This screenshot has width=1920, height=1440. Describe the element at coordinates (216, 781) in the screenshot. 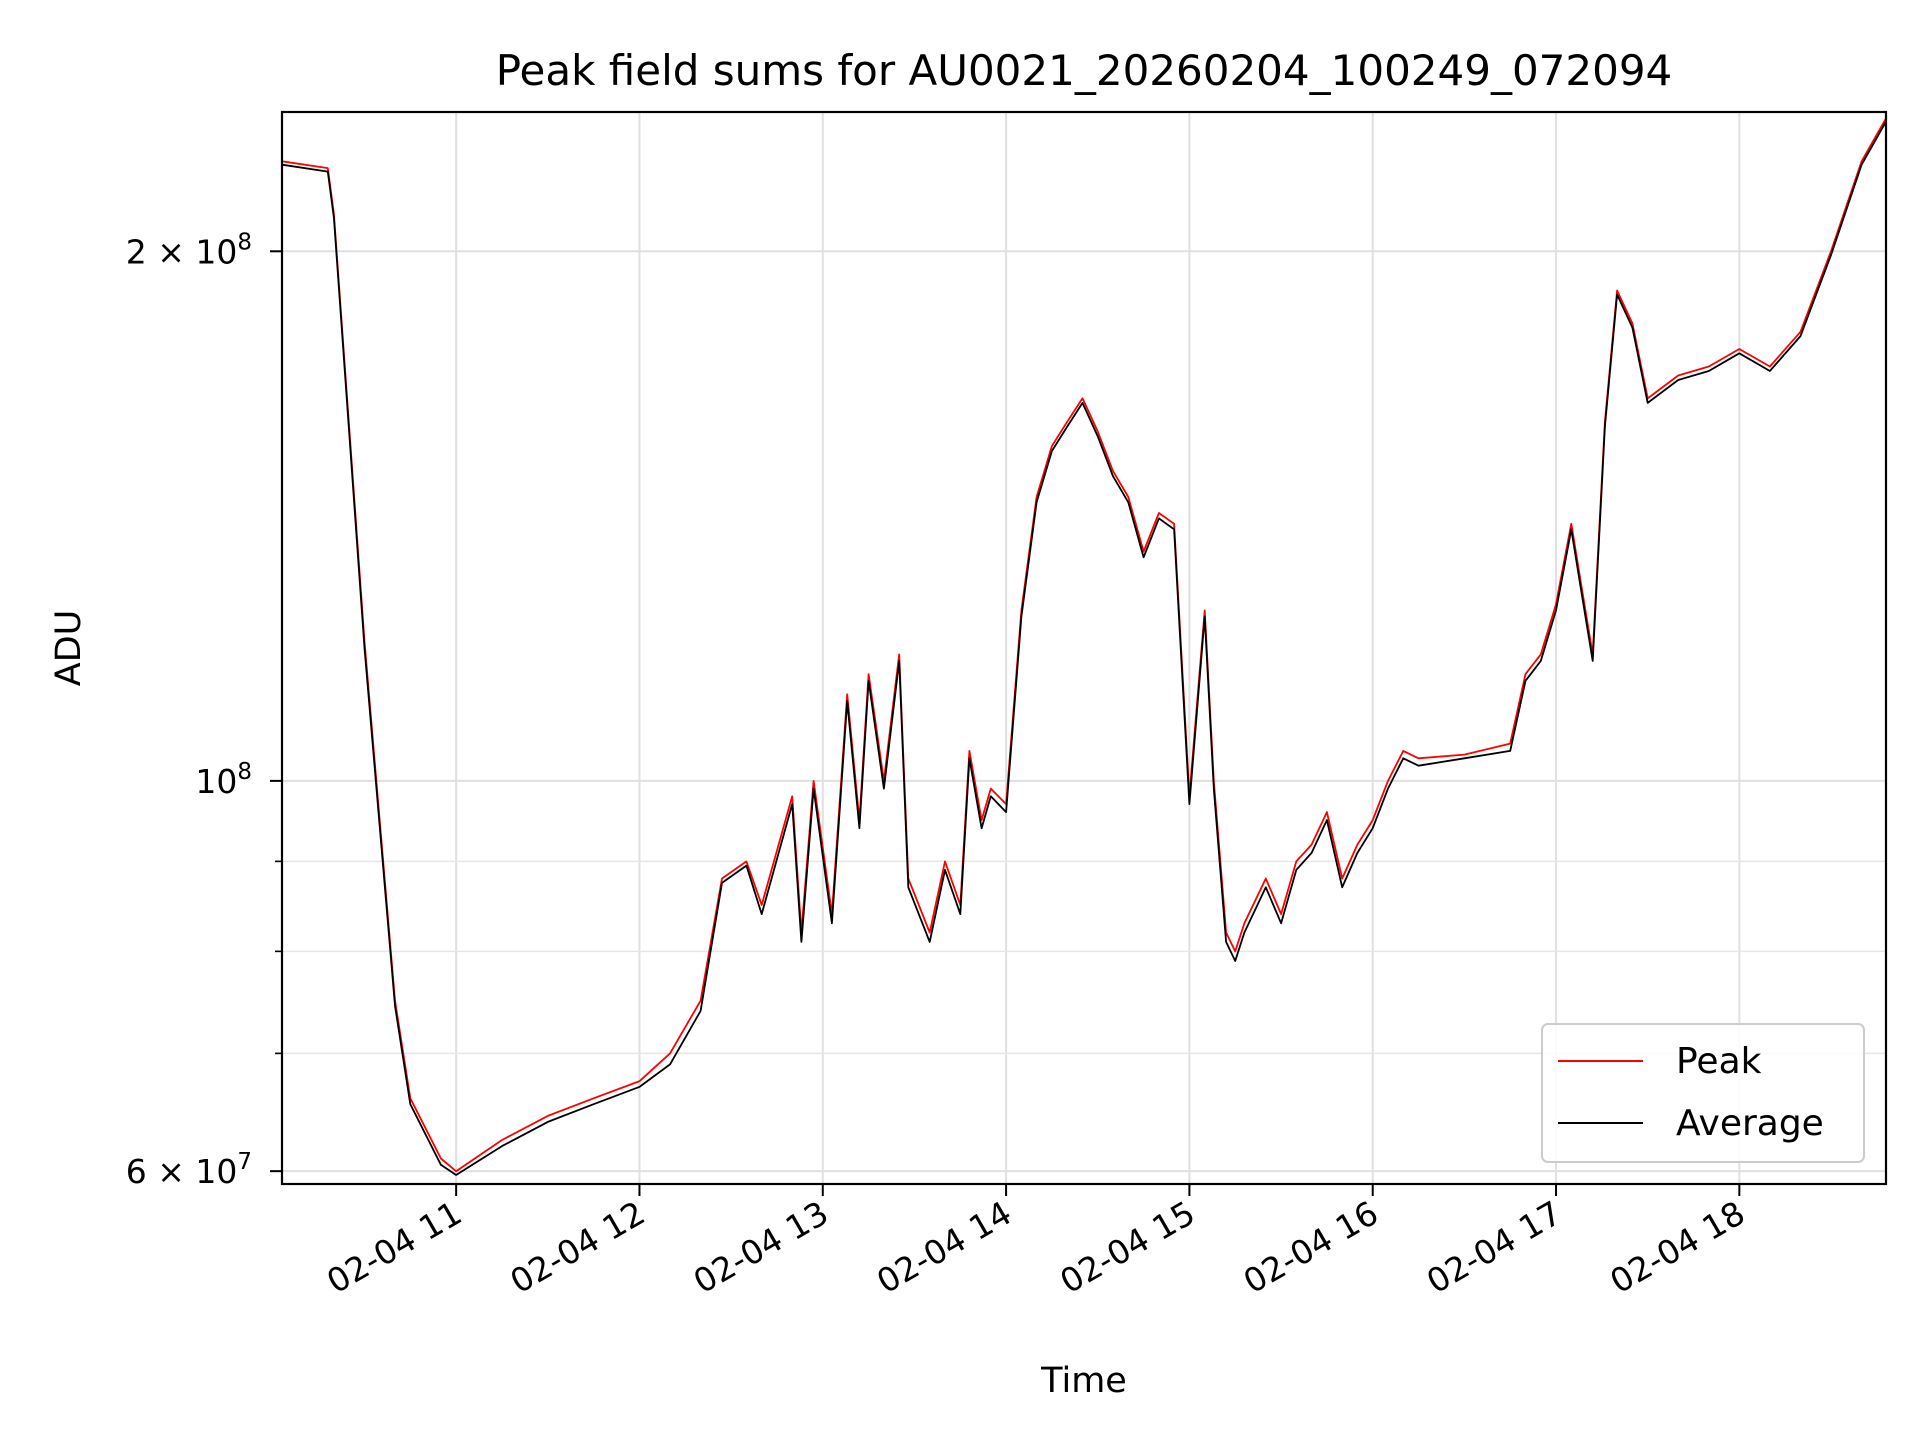

I see `y-tick-label-base: 10` at that location.